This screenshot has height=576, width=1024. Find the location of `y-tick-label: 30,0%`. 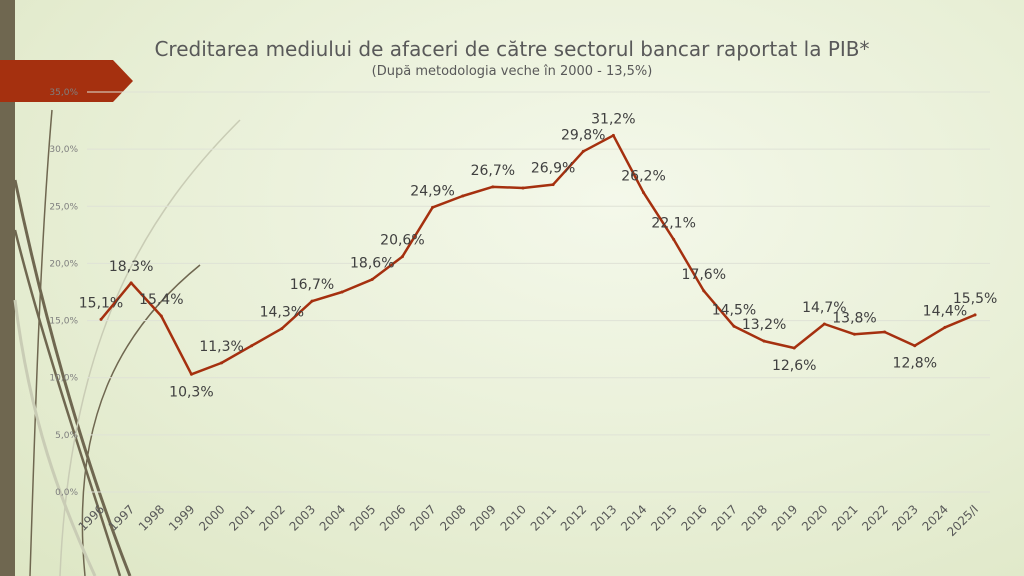

y-tick-label: 30,0% is located at coordinates (63, 150).